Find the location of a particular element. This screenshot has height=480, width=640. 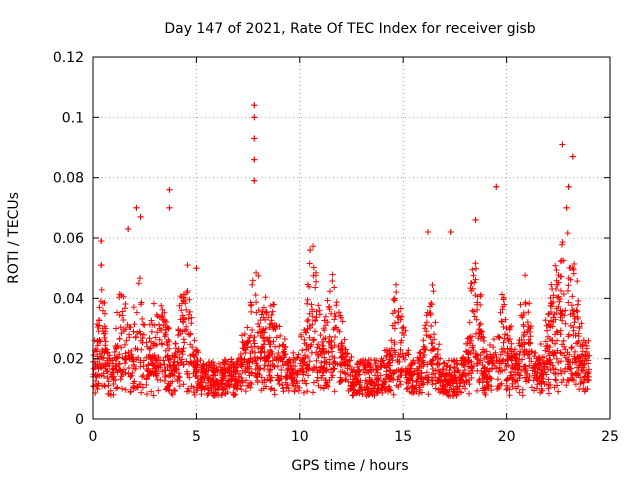

y-tick-label: 0.06 is located at coordinates (68, 239).